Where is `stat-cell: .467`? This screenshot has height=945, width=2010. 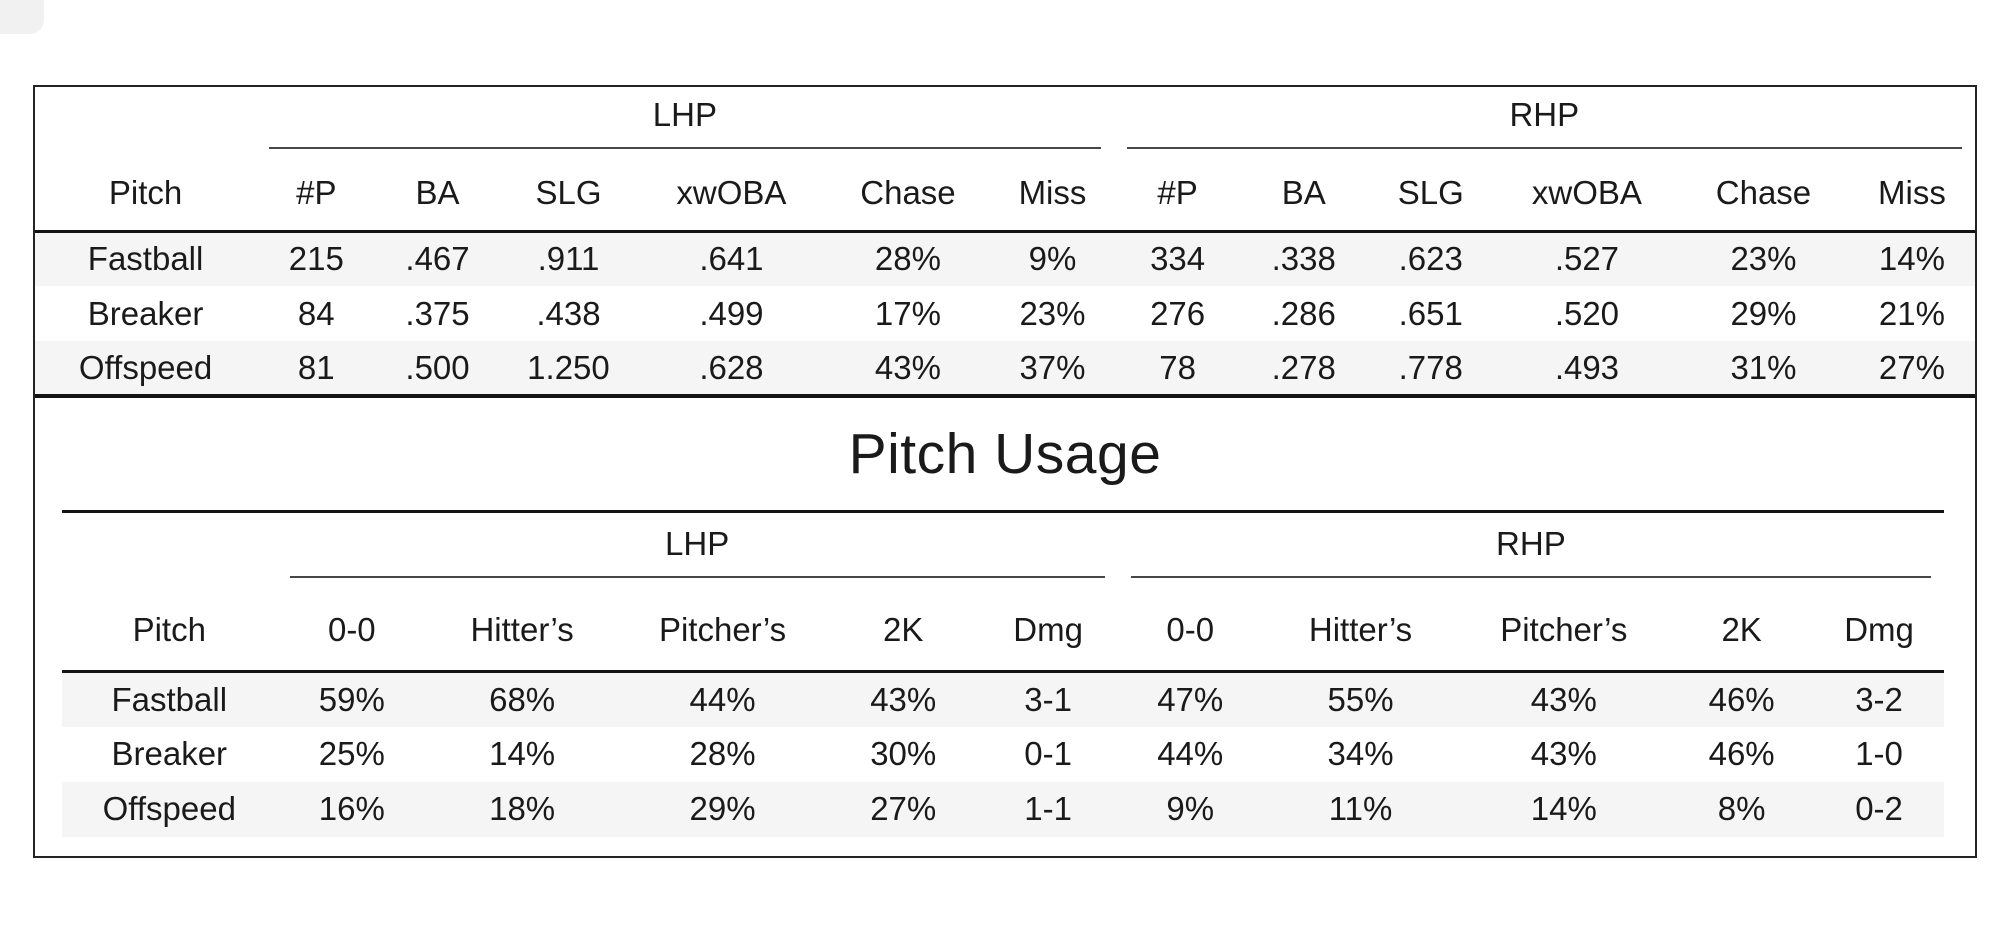
stat-cell: .467 is located at coordinates (437, 259).